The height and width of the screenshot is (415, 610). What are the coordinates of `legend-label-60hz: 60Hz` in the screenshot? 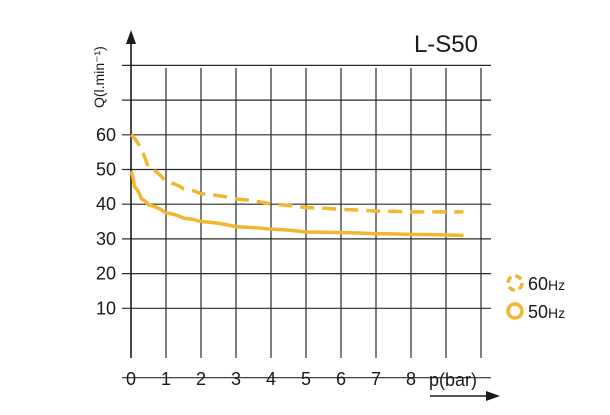 It's located at (546, 284).